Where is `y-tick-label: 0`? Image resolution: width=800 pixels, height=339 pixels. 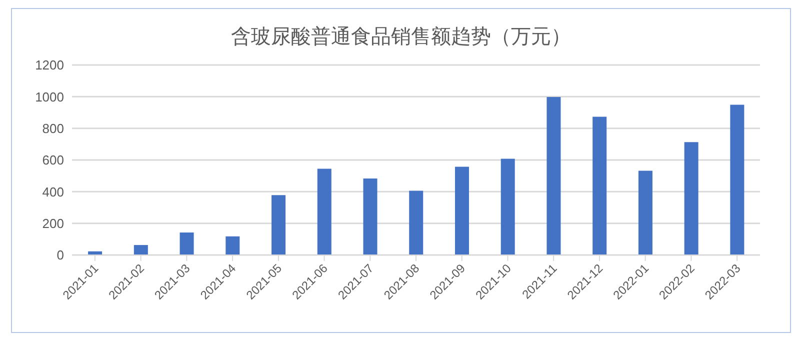
y-tick-label: 0 is located at coordinates (60, 255).